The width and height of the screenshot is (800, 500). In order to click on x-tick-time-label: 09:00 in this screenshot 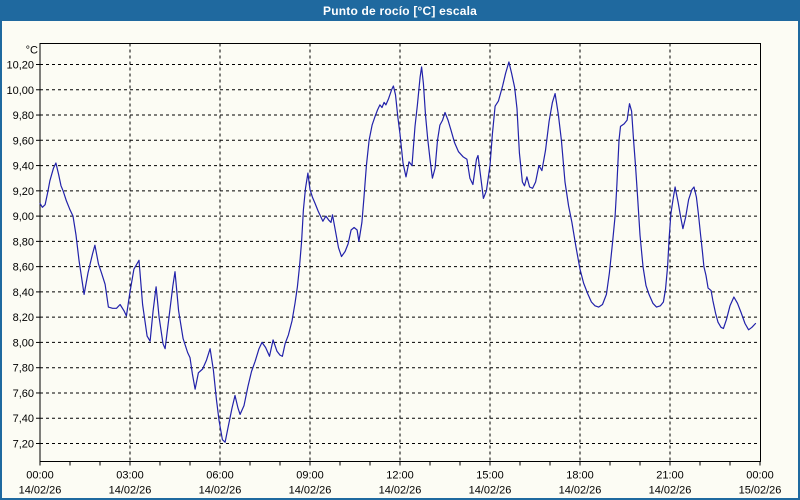, I will do `click(310, 476)`.